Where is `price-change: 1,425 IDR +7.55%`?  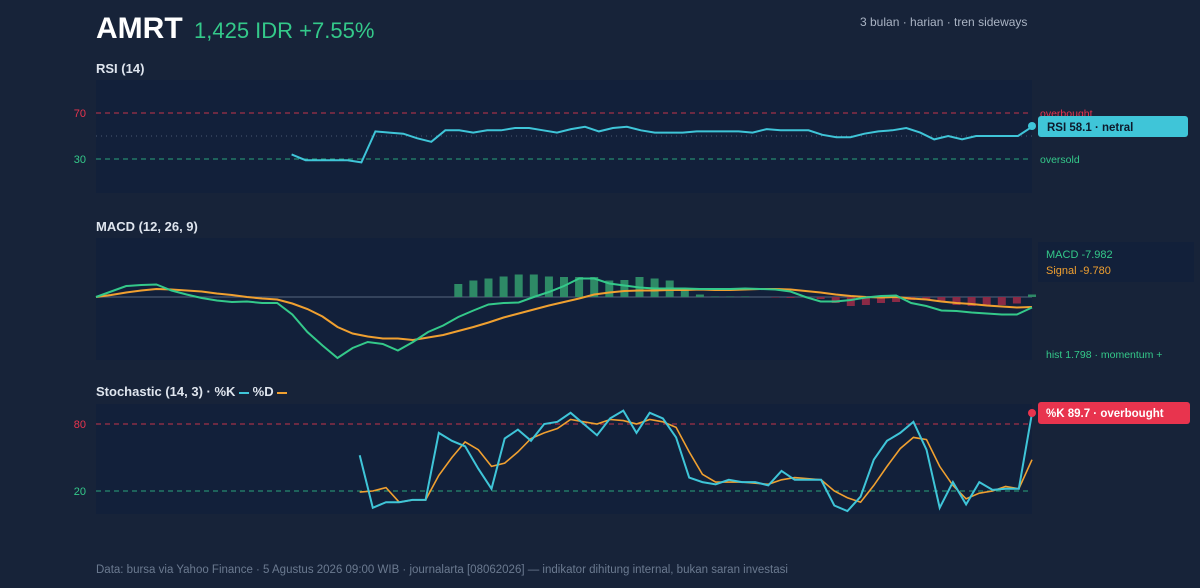
price-change: 1,425 IDR +7.55% is located at coordinates (284, 30).